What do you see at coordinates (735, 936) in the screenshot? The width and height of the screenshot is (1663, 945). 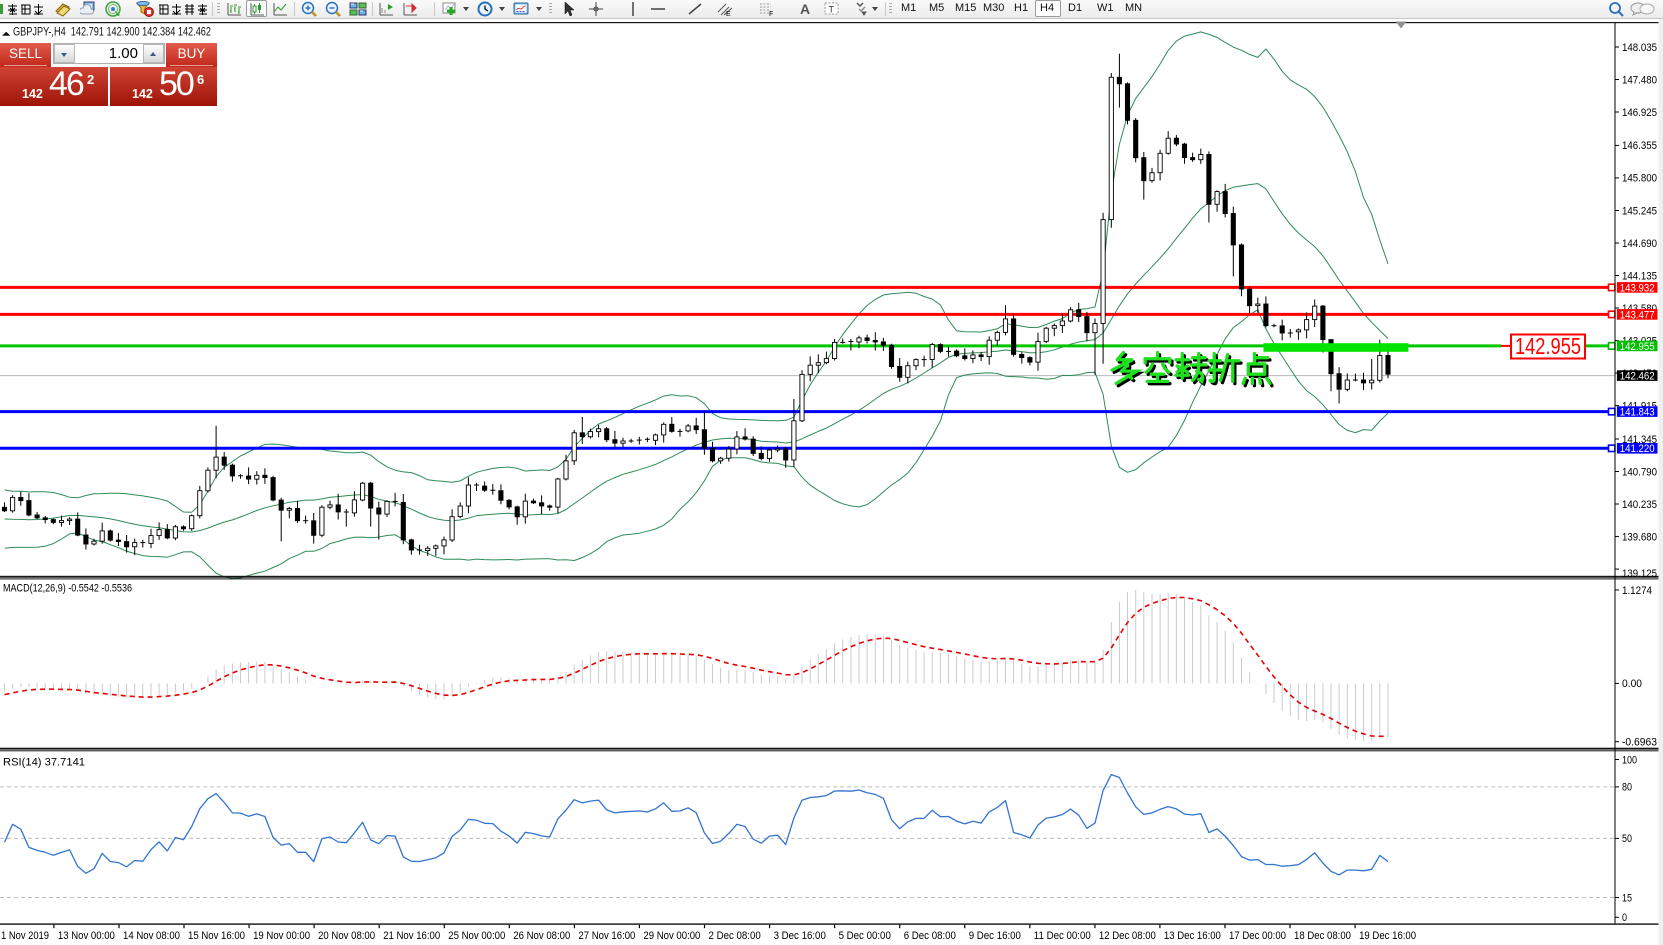 I see `svg-text: 2 Dec 08:00` at bounding box center [735, 936].